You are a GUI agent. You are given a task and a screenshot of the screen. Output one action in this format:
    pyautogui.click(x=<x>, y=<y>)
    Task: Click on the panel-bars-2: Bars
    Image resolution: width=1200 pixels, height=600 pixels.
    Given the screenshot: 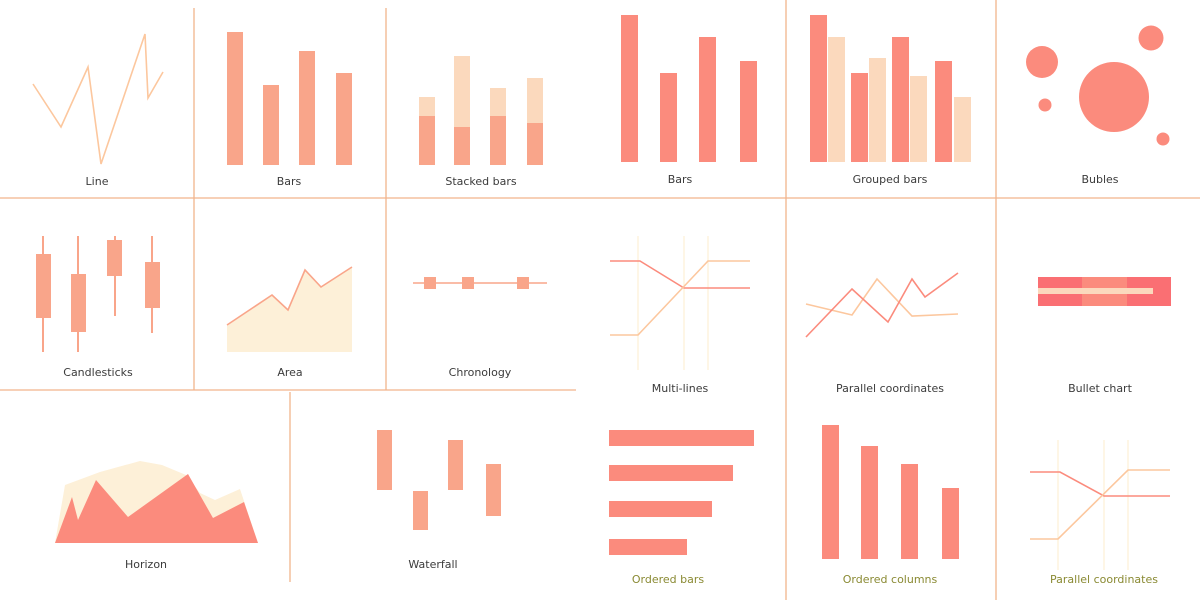 What is the action you would take?
    pyautogui.click(x=689, y=100)
    